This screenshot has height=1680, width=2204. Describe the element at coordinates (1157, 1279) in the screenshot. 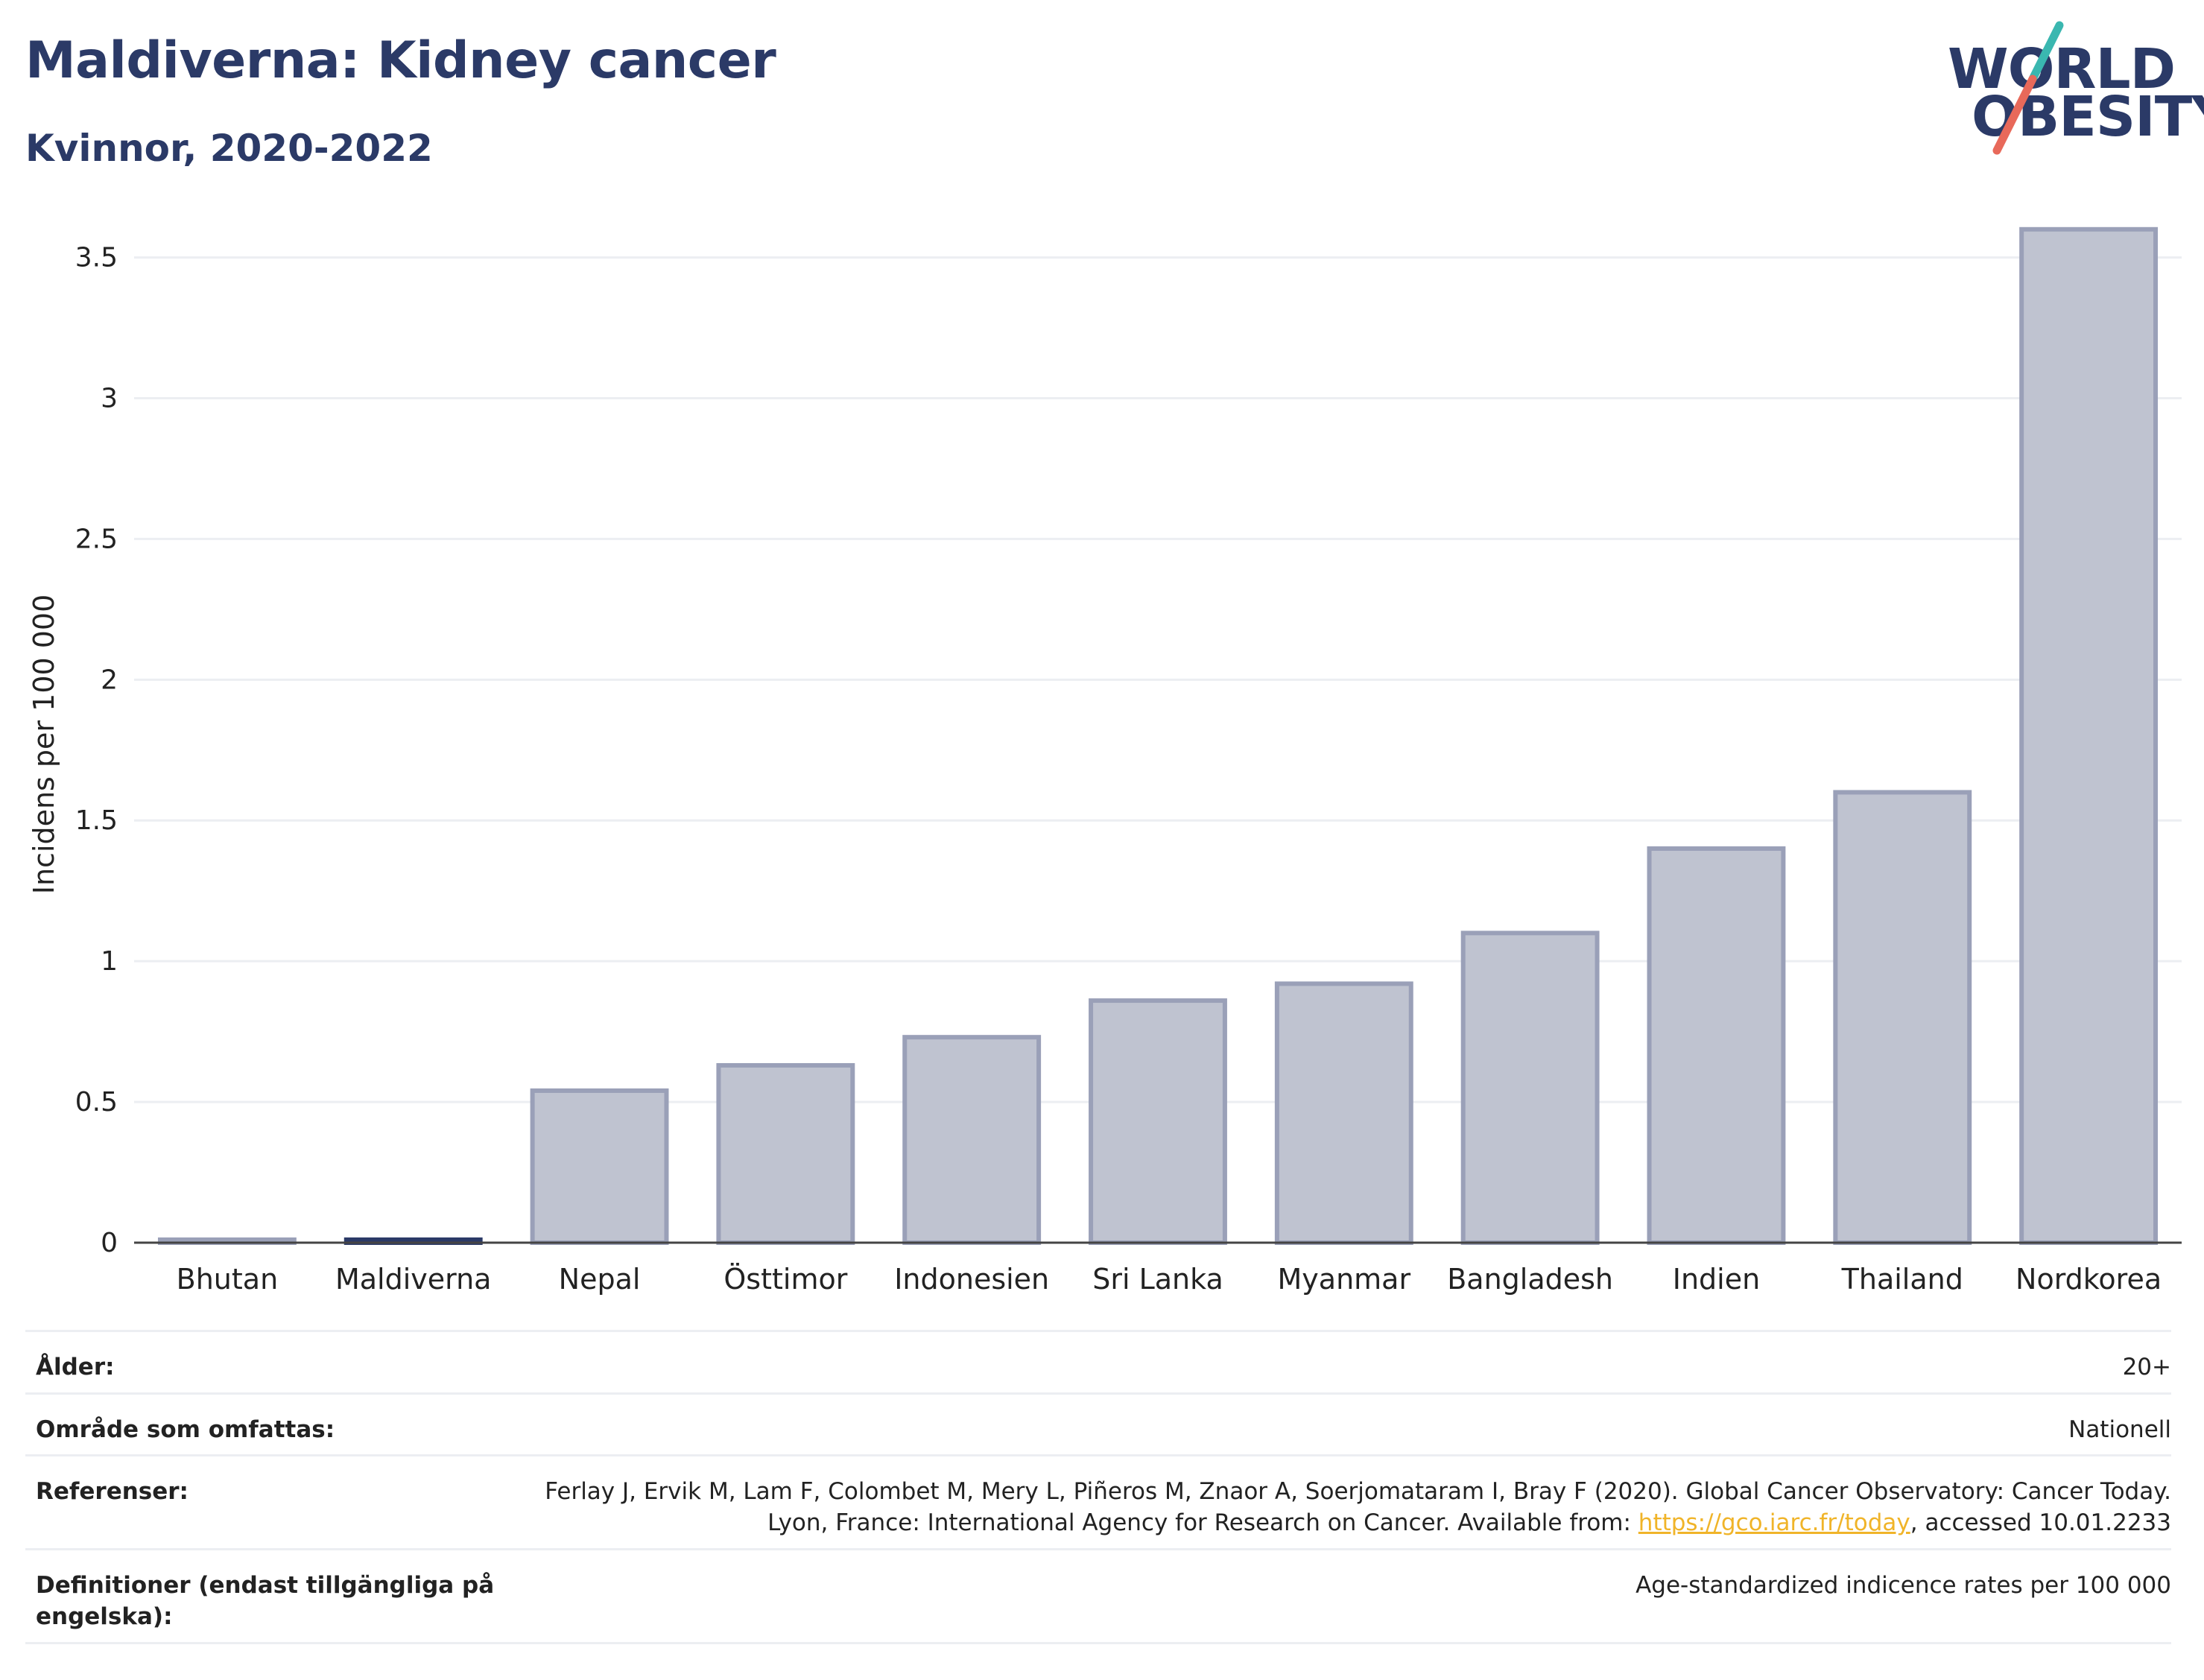

I see `x-tick-label: Sri Lanka` at that location.